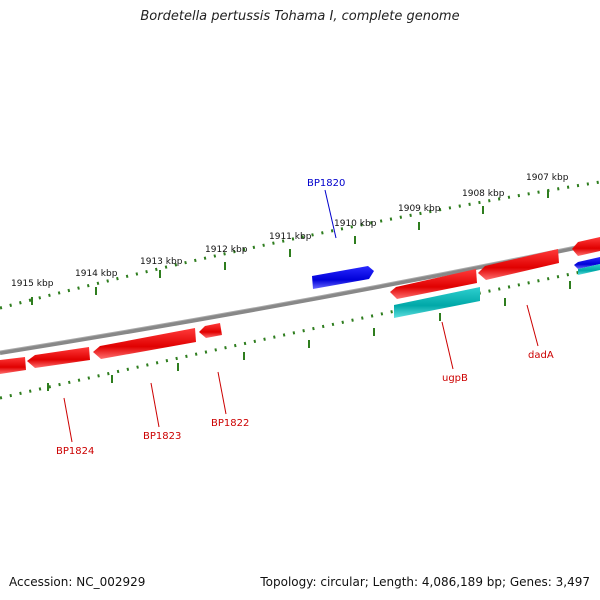 The width and height of the screenshot is (600, 600). I want to click on gene-ugpb, so click(437, 302).